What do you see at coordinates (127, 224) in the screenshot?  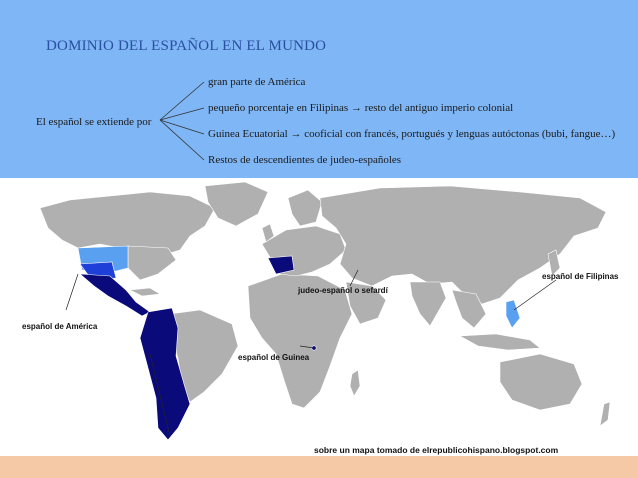 I see `north-america-north` at bounding box center [127, 224].